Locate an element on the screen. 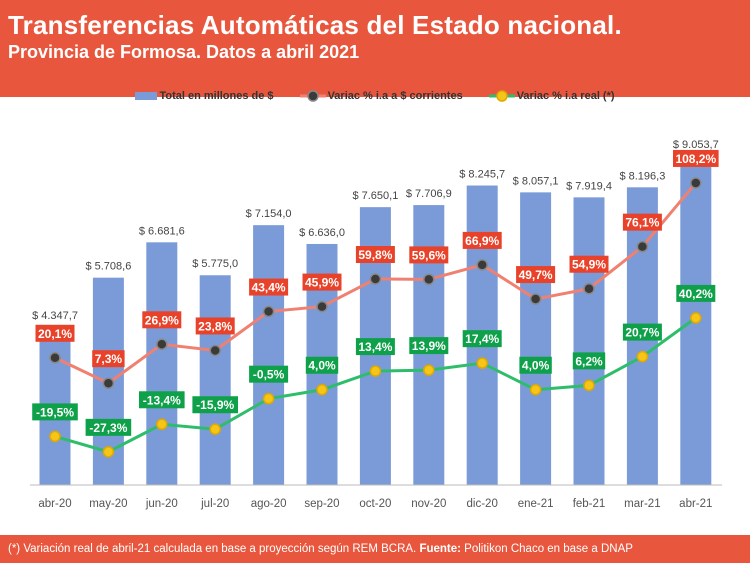 The height and width of the screenshot is (563, 750). bar-value-label: $ 6.636,0 is located at coordinates (322, 233).